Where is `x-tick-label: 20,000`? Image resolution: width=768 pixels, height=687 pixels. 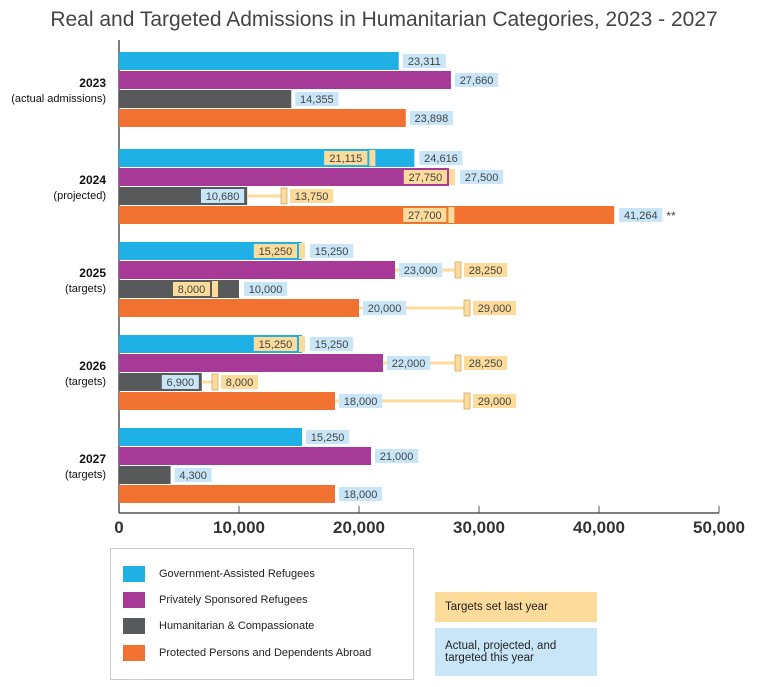
x-tick-label: 20,000 is located at coordinates (359, 527).